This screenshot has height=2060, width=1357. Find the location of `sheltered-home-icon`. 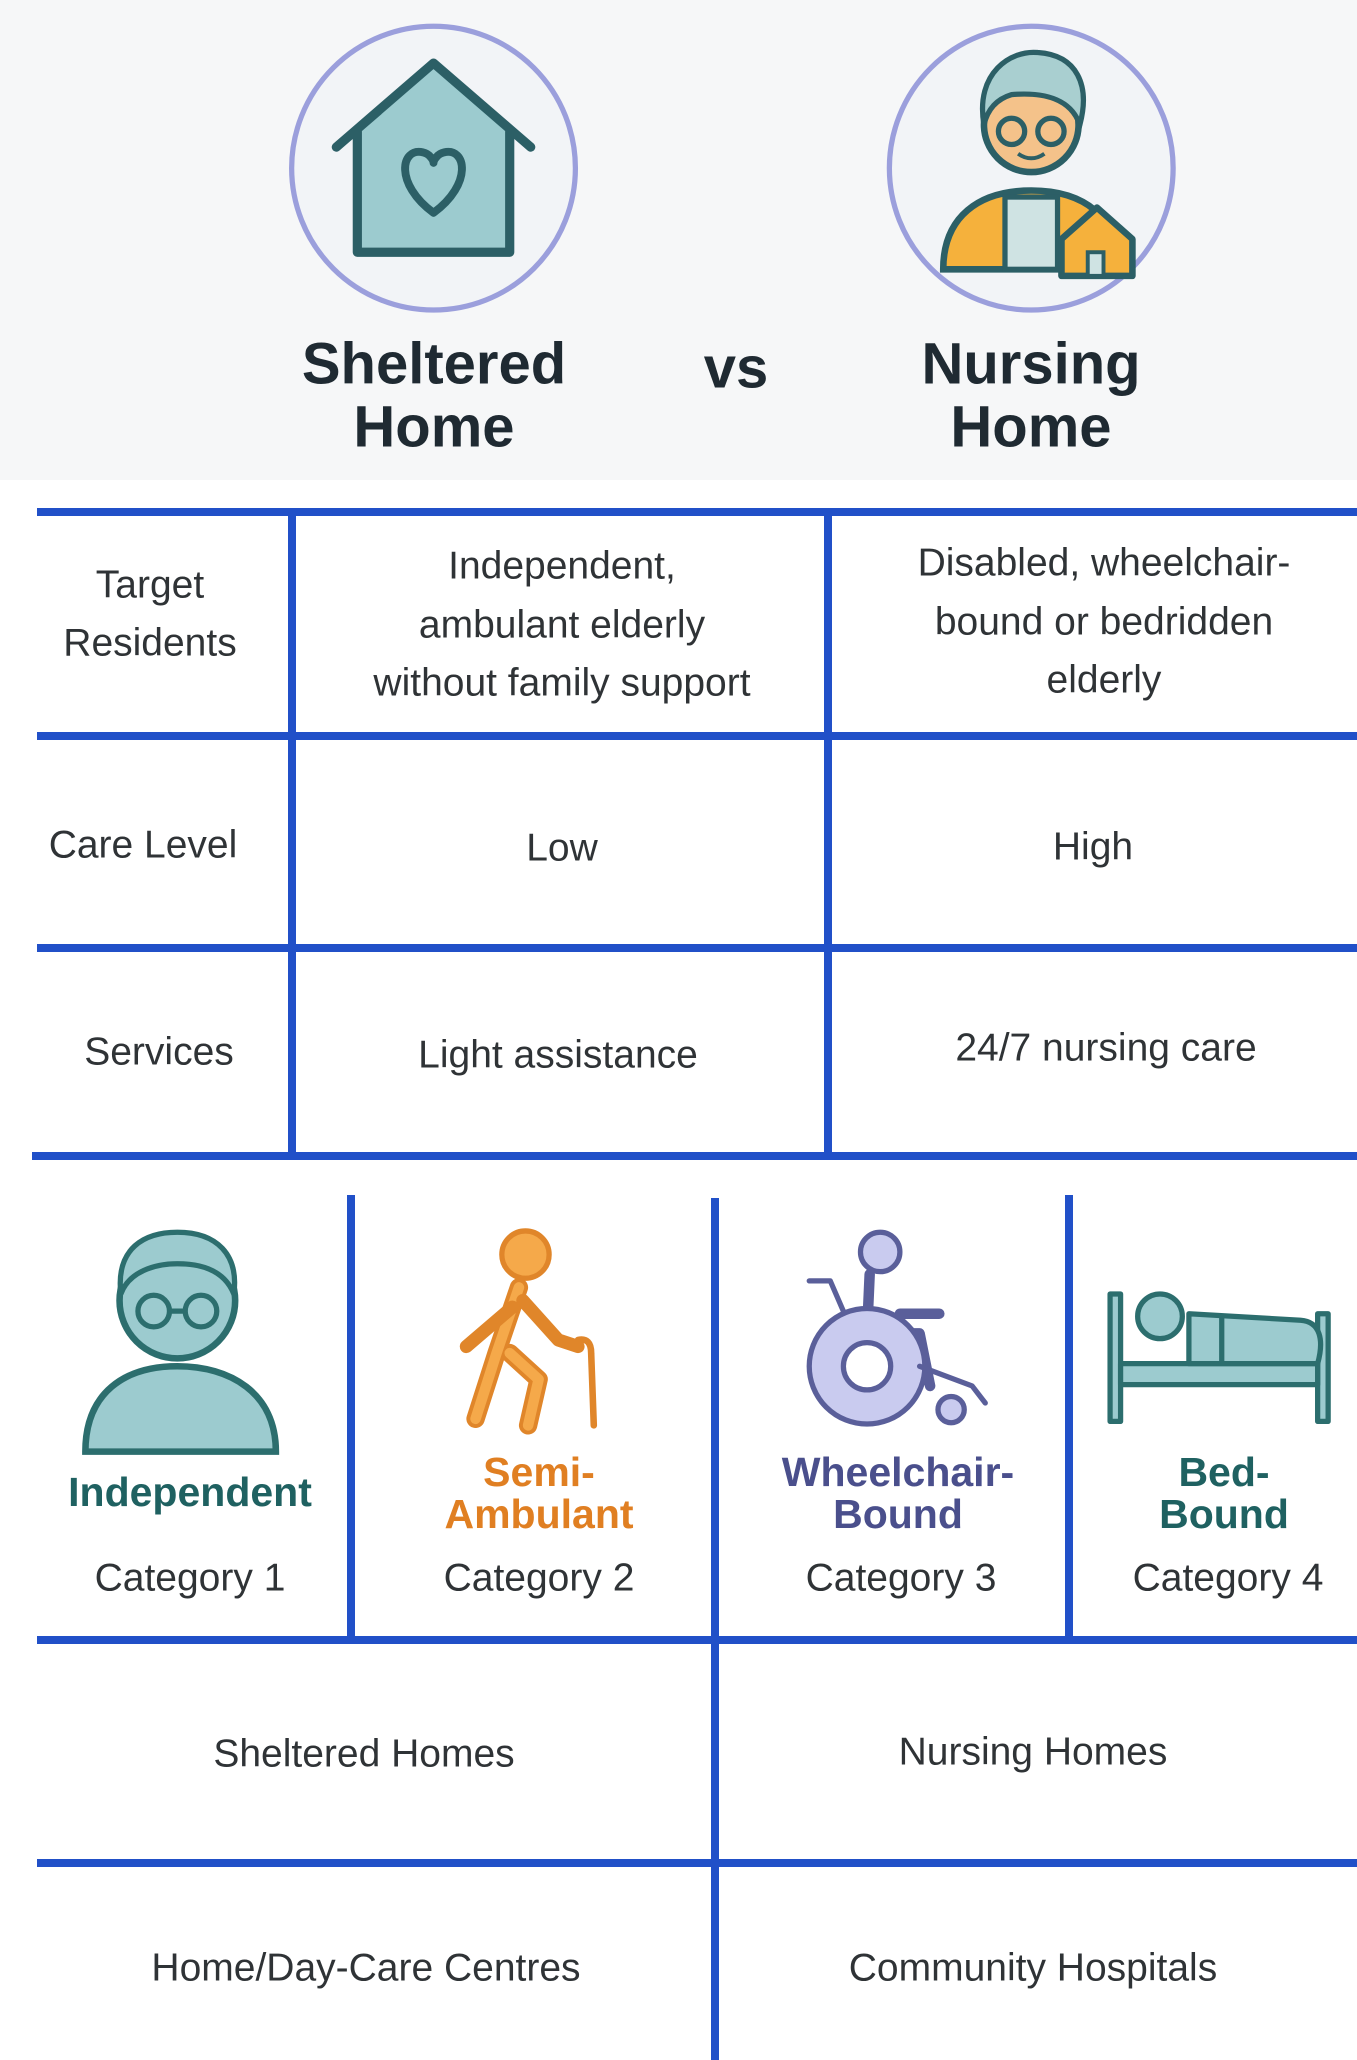

sheltered-home-icon is located at coordinates (434, 168).